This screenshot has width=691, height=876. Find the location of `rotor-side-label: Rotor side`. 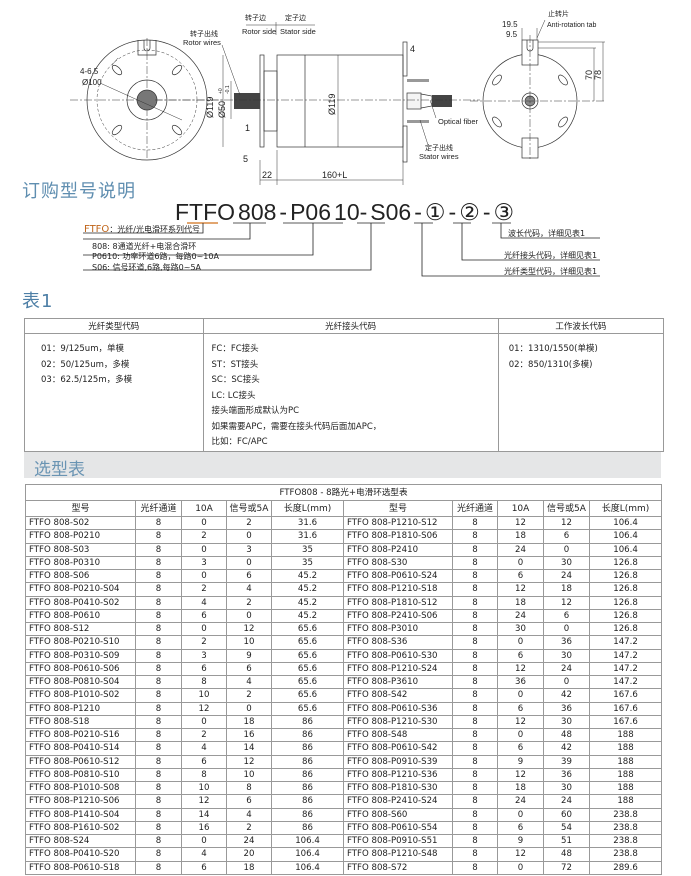

rotor-side-label: Rotor side is located at coordinates (259, 31).